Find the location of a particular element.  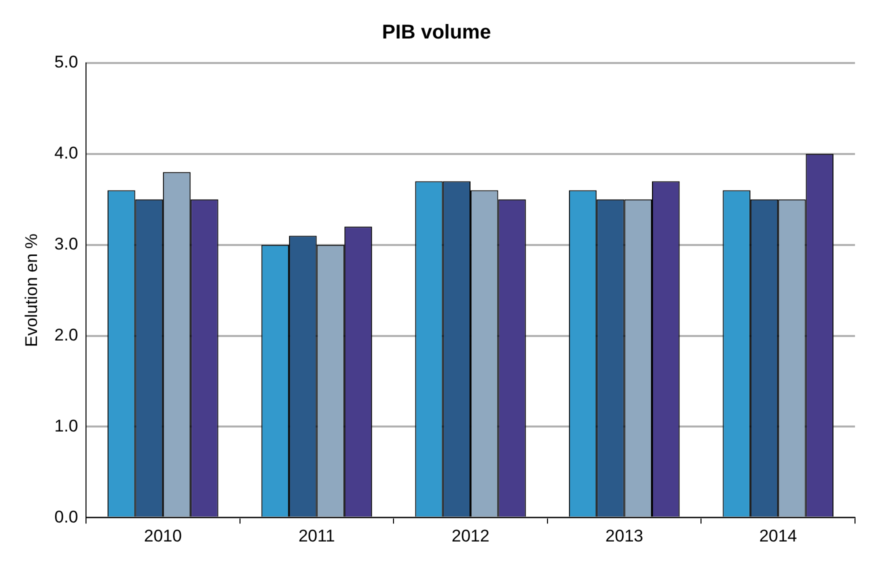

x-tick-label: 2012 is located at coordinates (471, 536).